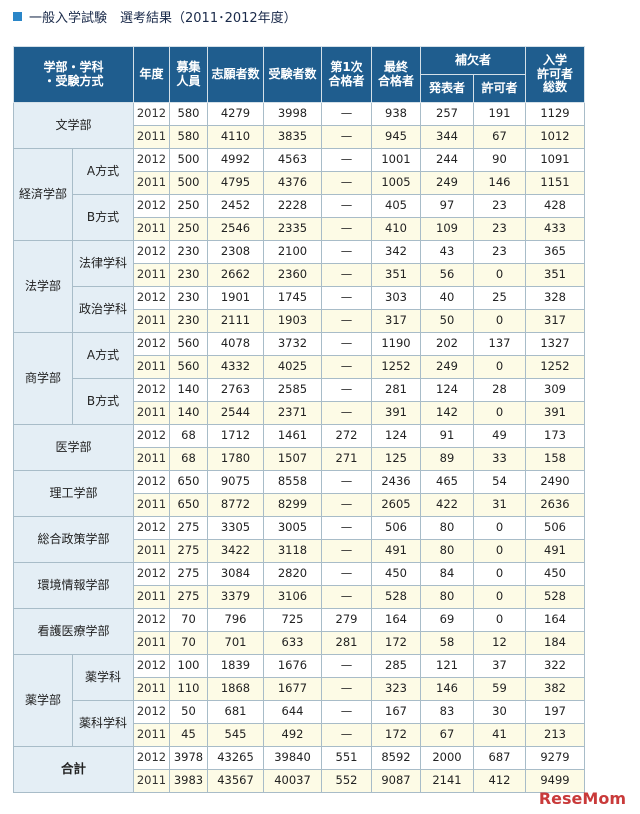  What do you see at coordinates (235, 482) in the screenshot?
I see `applicants-cell: 9075` at bounding box center [235, 482].